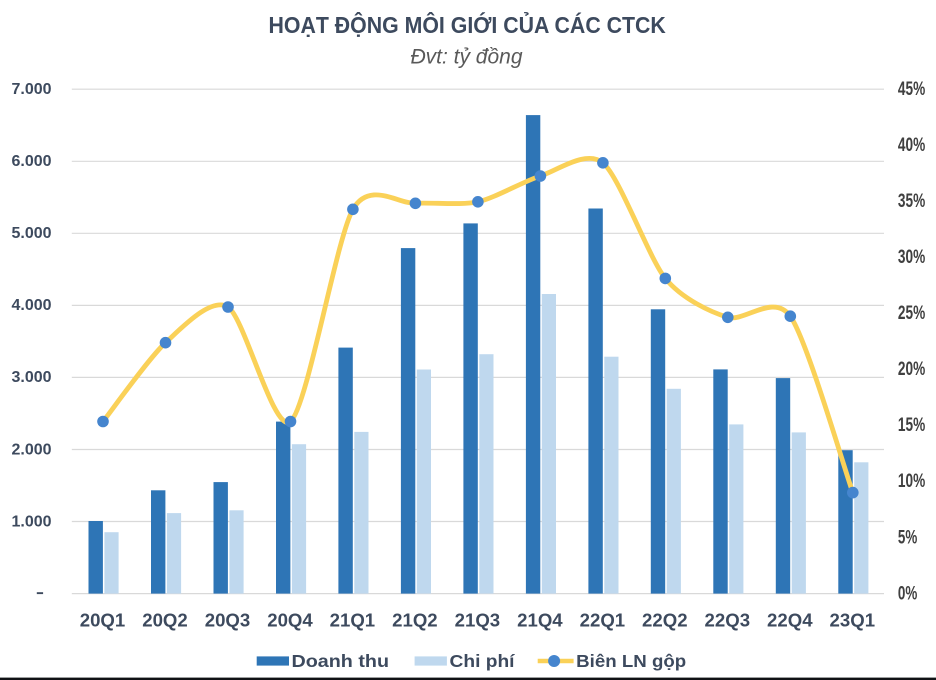  What do you see at coordinates (165, 620) in the screenshot?
I see `svg-text: 20Q2` at bounding box center [165, 620].